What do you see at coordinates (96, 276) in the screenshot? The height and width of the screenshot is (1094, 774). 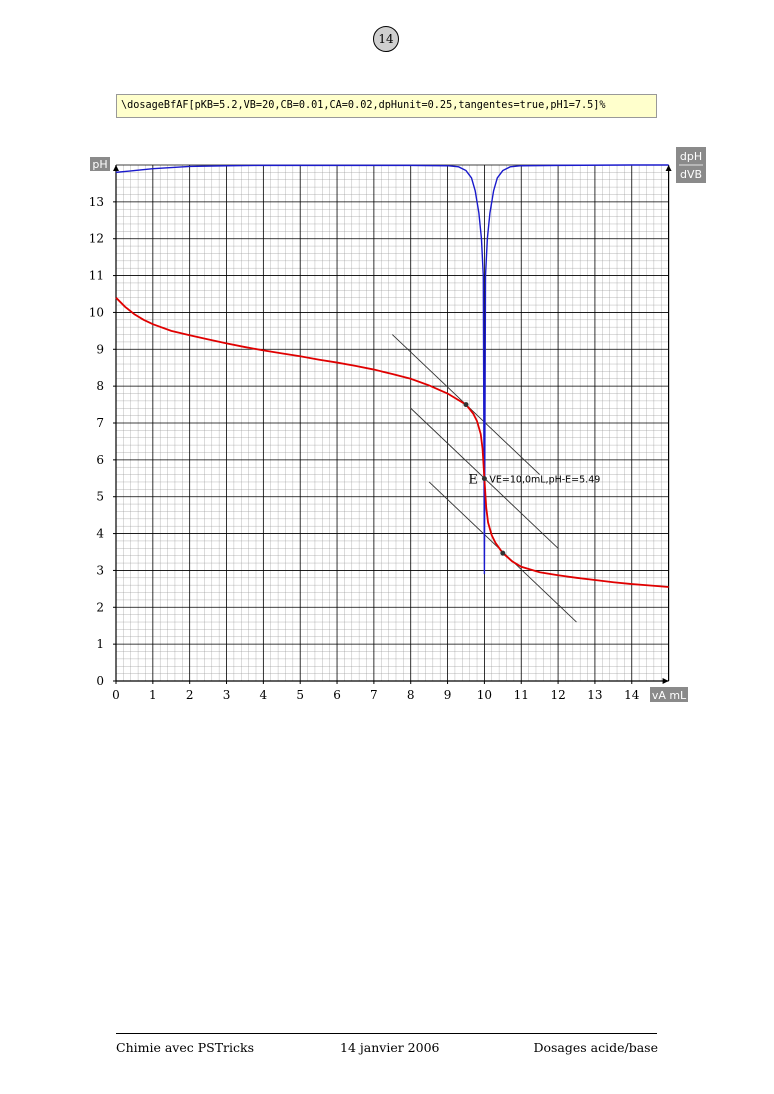 I see `y-tick-label: 11` at bounding box center [96, 276].